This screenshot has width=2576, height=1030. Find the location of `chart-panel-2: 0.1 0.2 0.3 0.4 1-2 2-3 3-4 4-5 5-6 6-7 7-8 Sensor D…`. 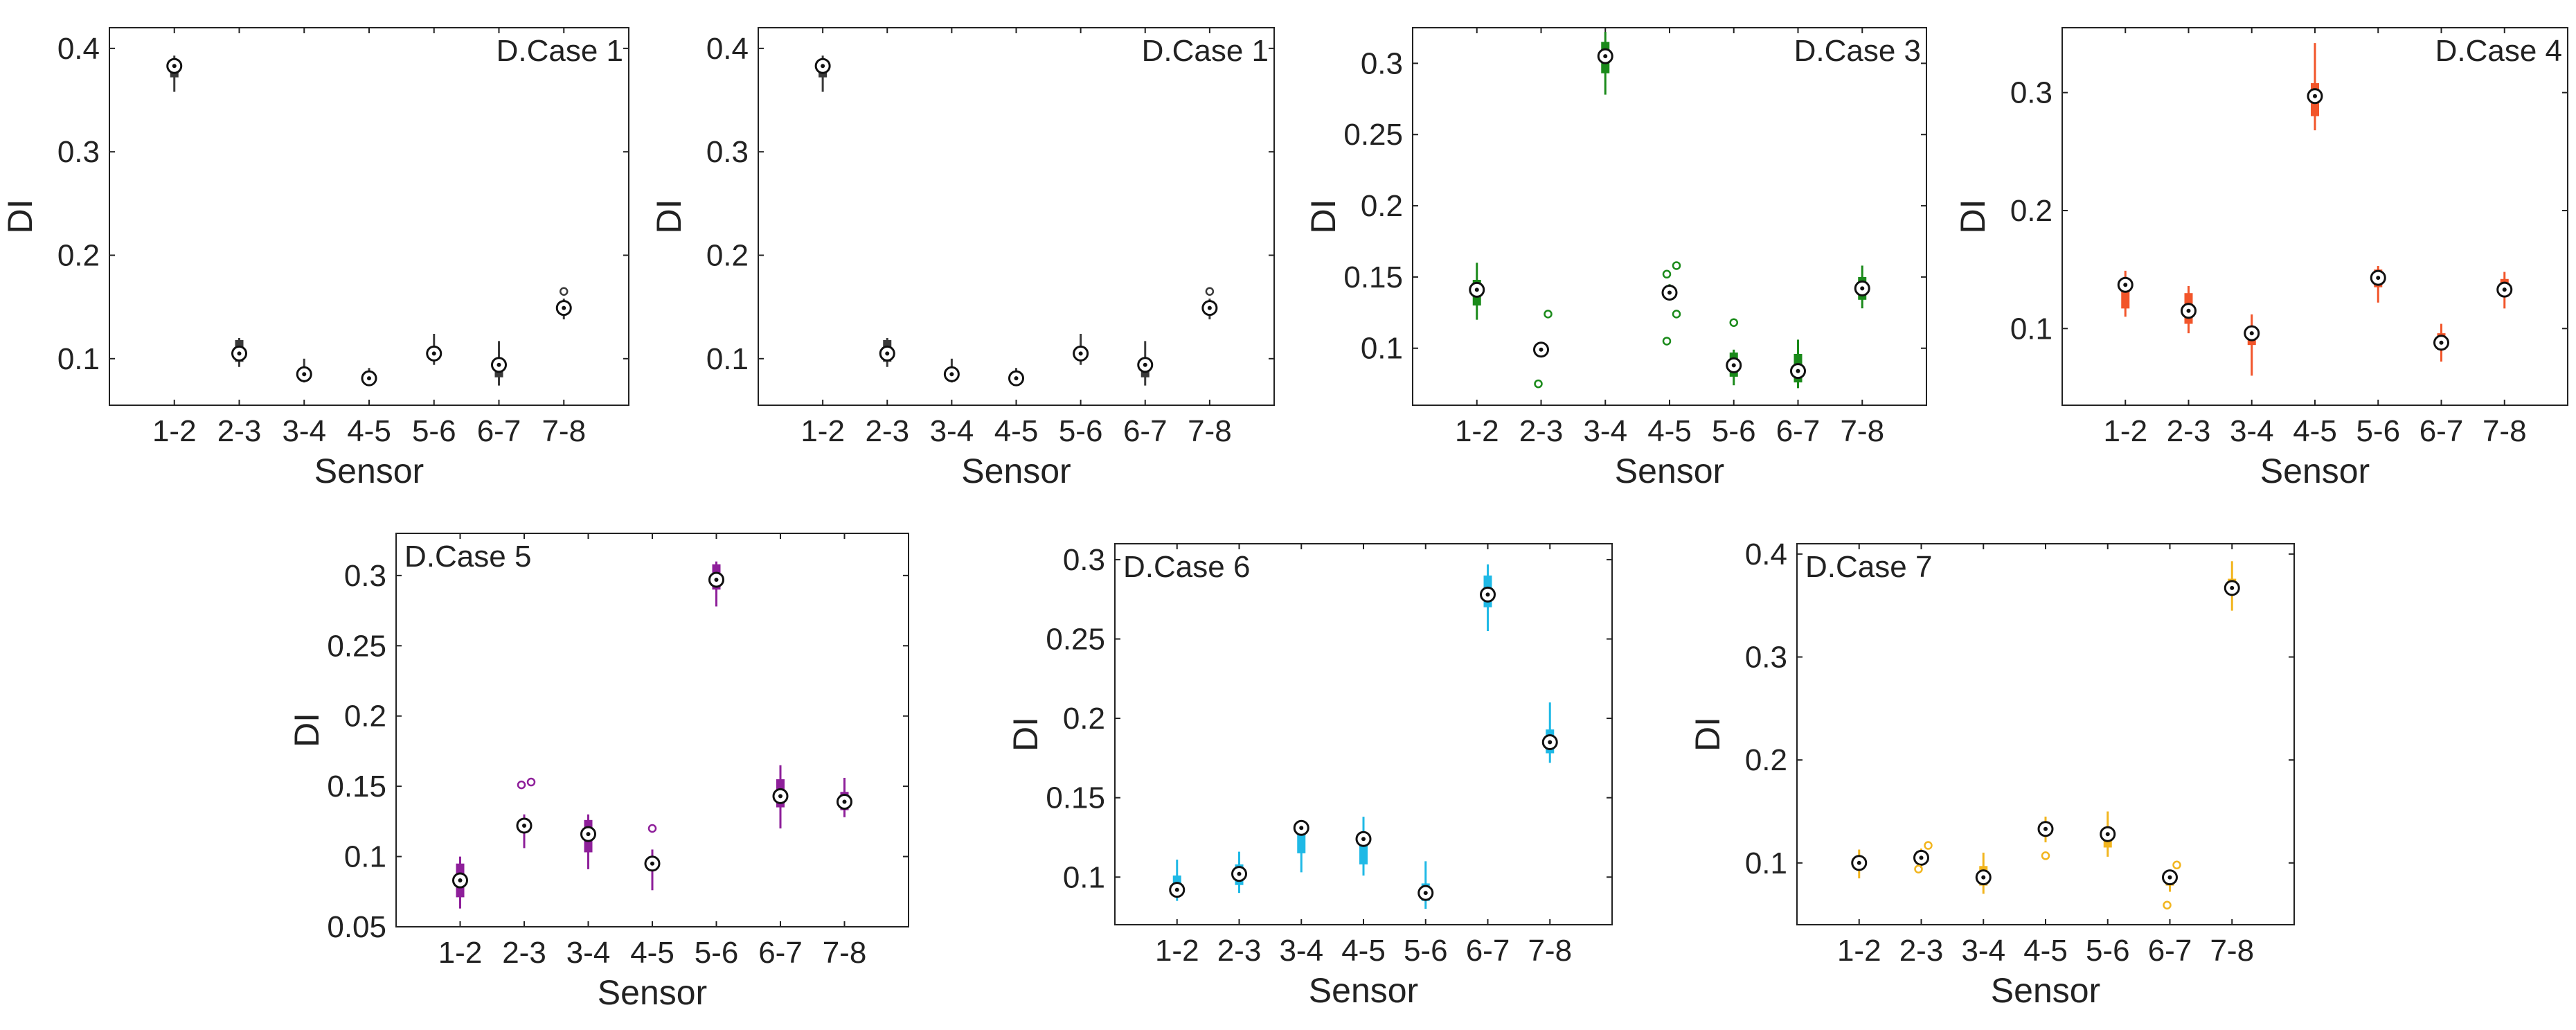

chart-panel-2: 0.1 0.2 0.3 0.4 1-2 2-3 3-4 4-5 5-6 6-7 7-8 Sensor D… is located at coordinates (962, 258).